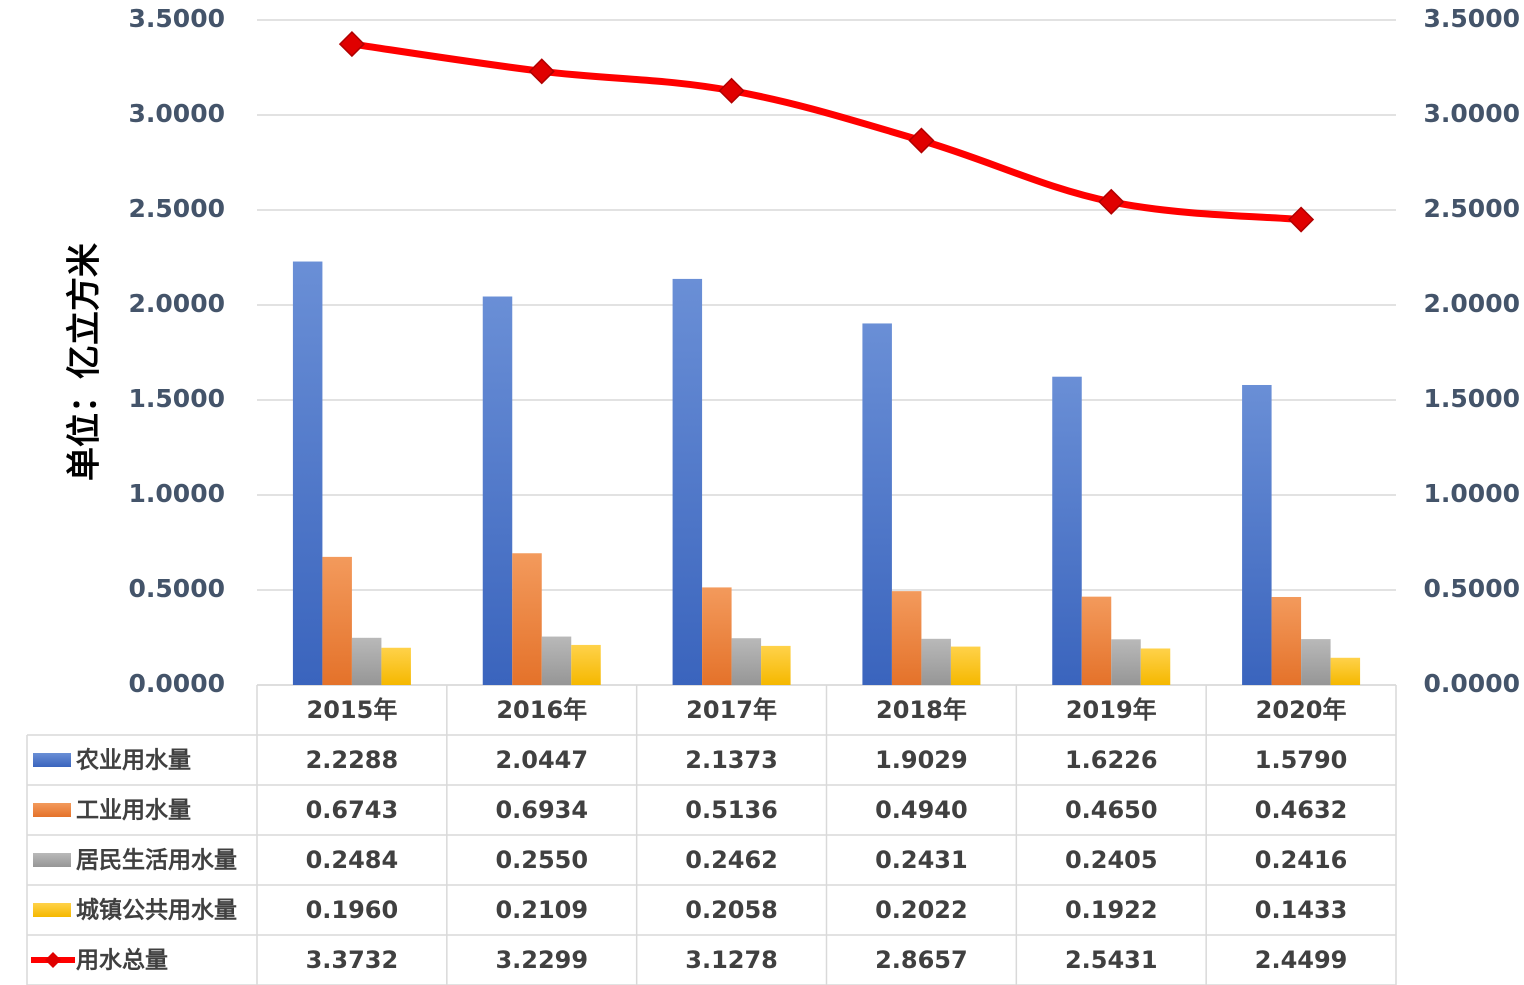 The width and height of the screenshot is (1524, 985). I want to click on bar-农业用水量-2017年, so click(687, 481).